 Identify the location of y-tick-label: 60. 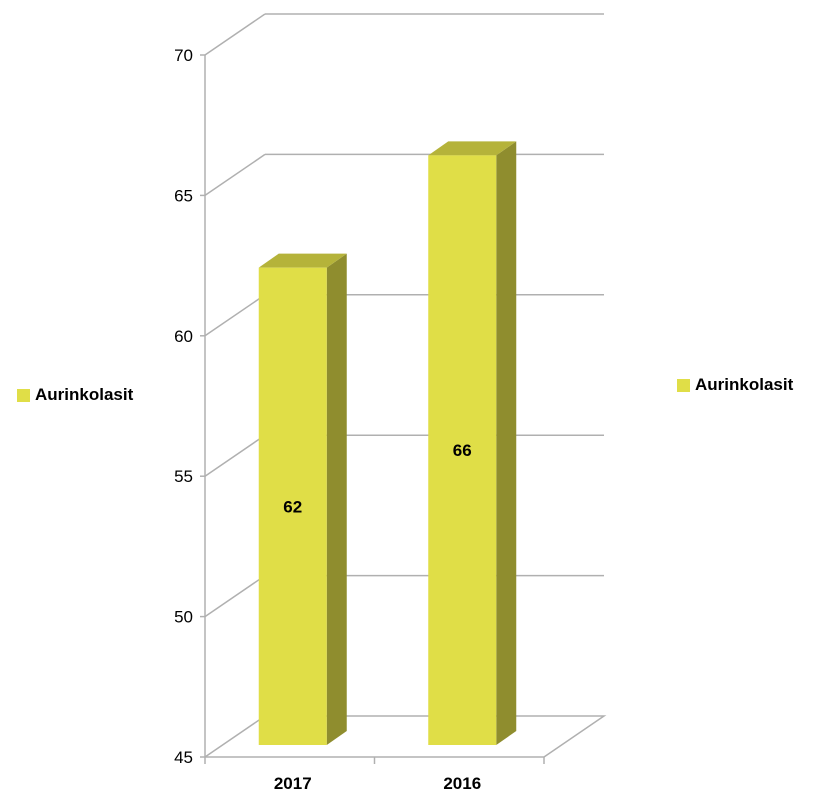
(183, 336).